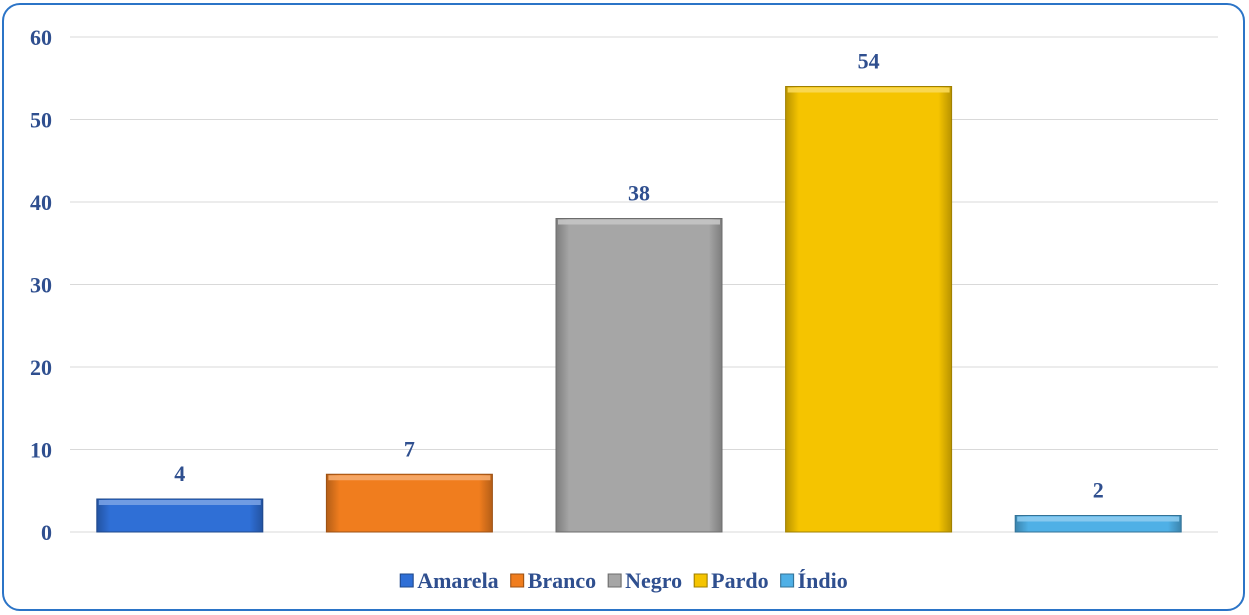  Describe the element at coordinates (639, 375) in the screenshot. I see `bar-negro` at that location.